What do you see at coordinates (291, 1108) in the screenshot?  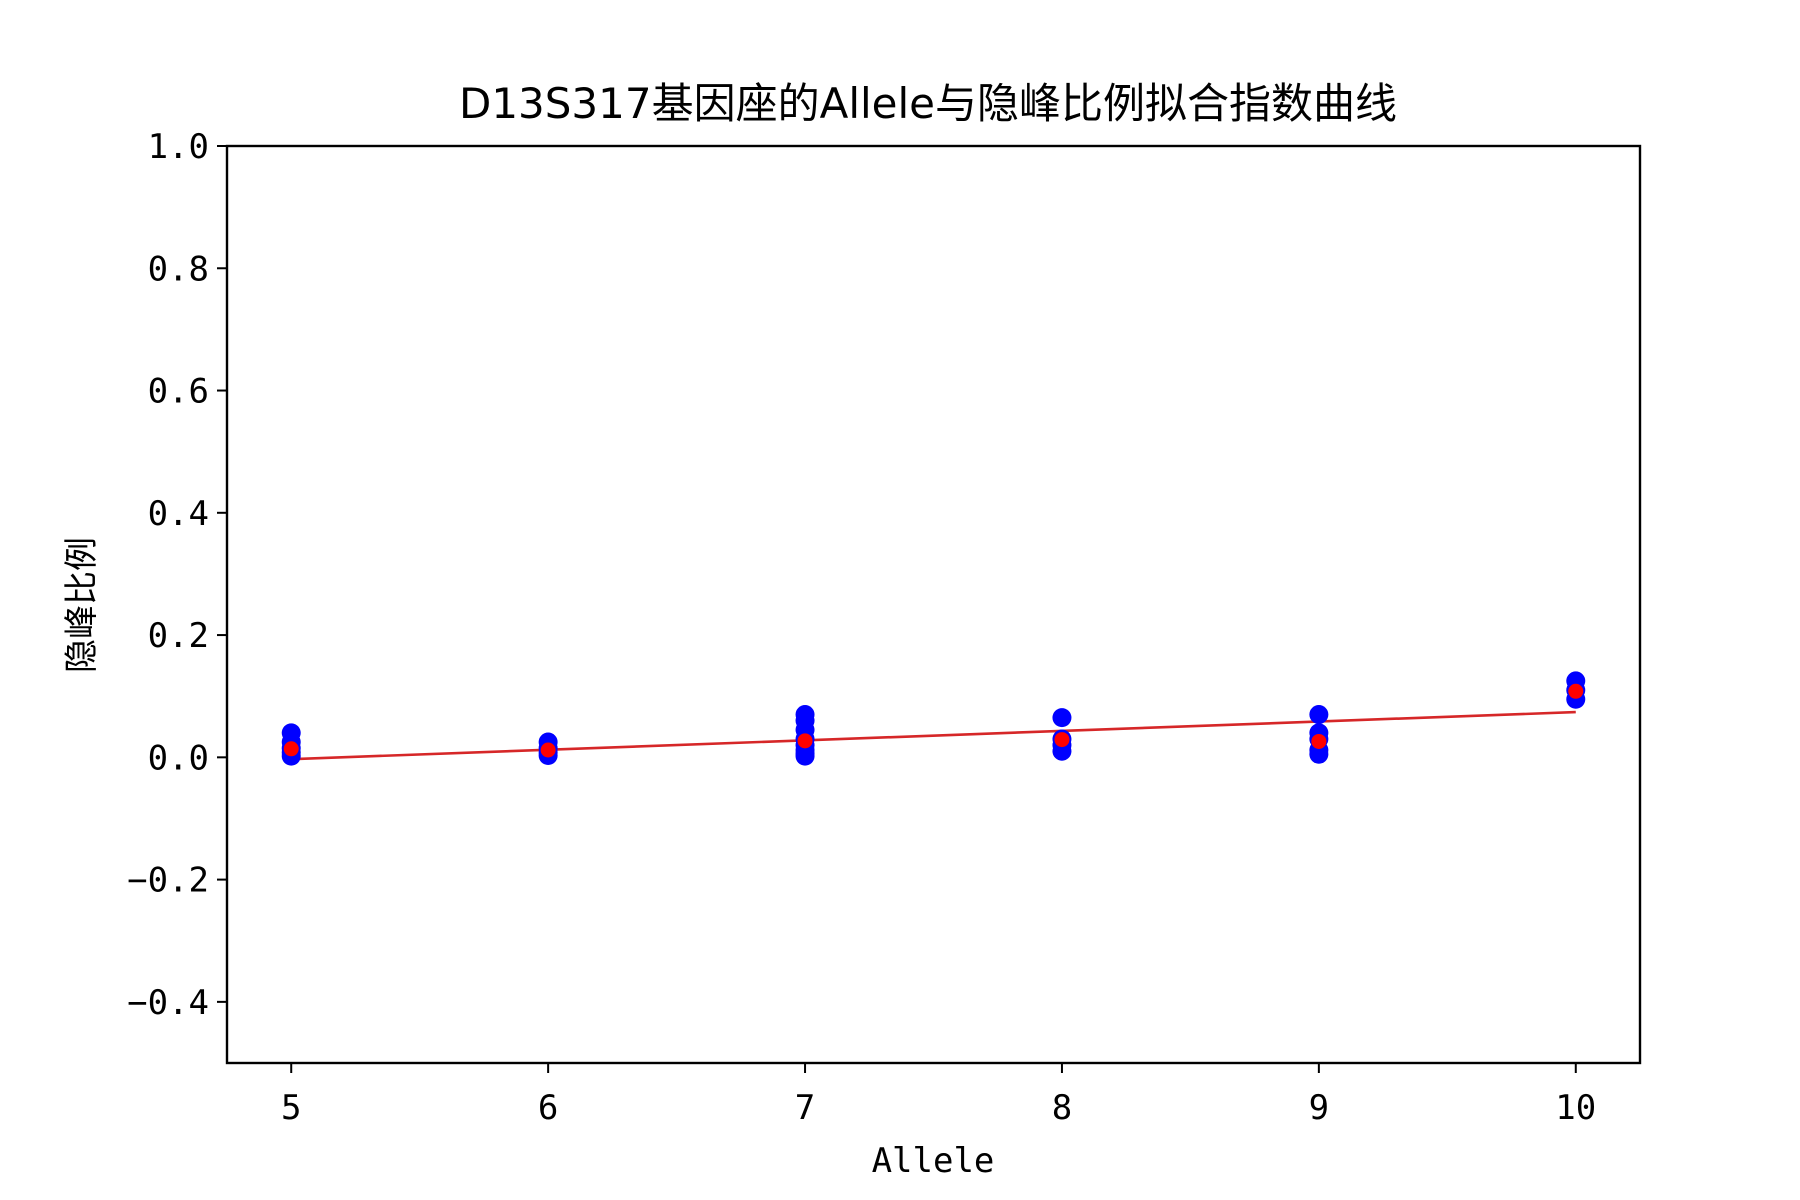 I see `x-tick-label: 5` at bounding box center [291, 1108].